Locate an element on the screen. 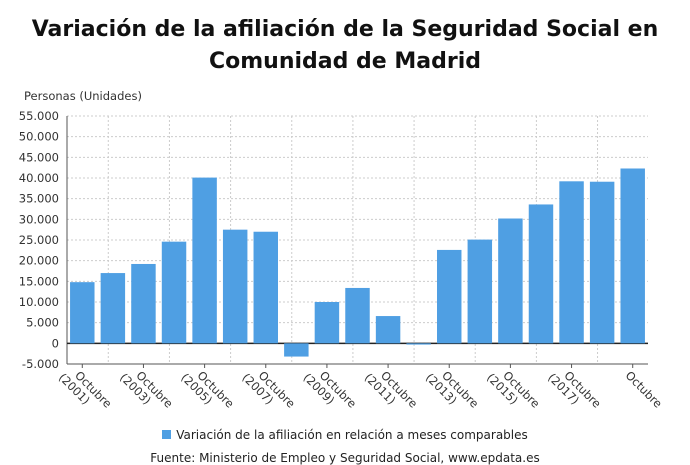 The height and width of the screenshot is (465, 690). y-tick-label: 55.000 is located at coordinates (39, 116).